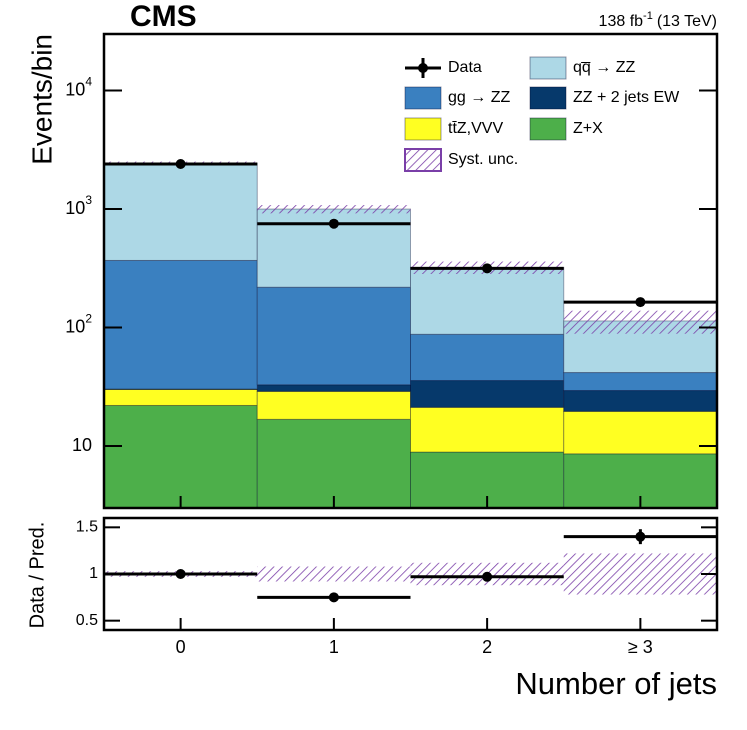 Image resolution: width=747 pixels, height=730 pixels. I want to click on legend-label: tt̄Z,VVV, so click(475, 128).